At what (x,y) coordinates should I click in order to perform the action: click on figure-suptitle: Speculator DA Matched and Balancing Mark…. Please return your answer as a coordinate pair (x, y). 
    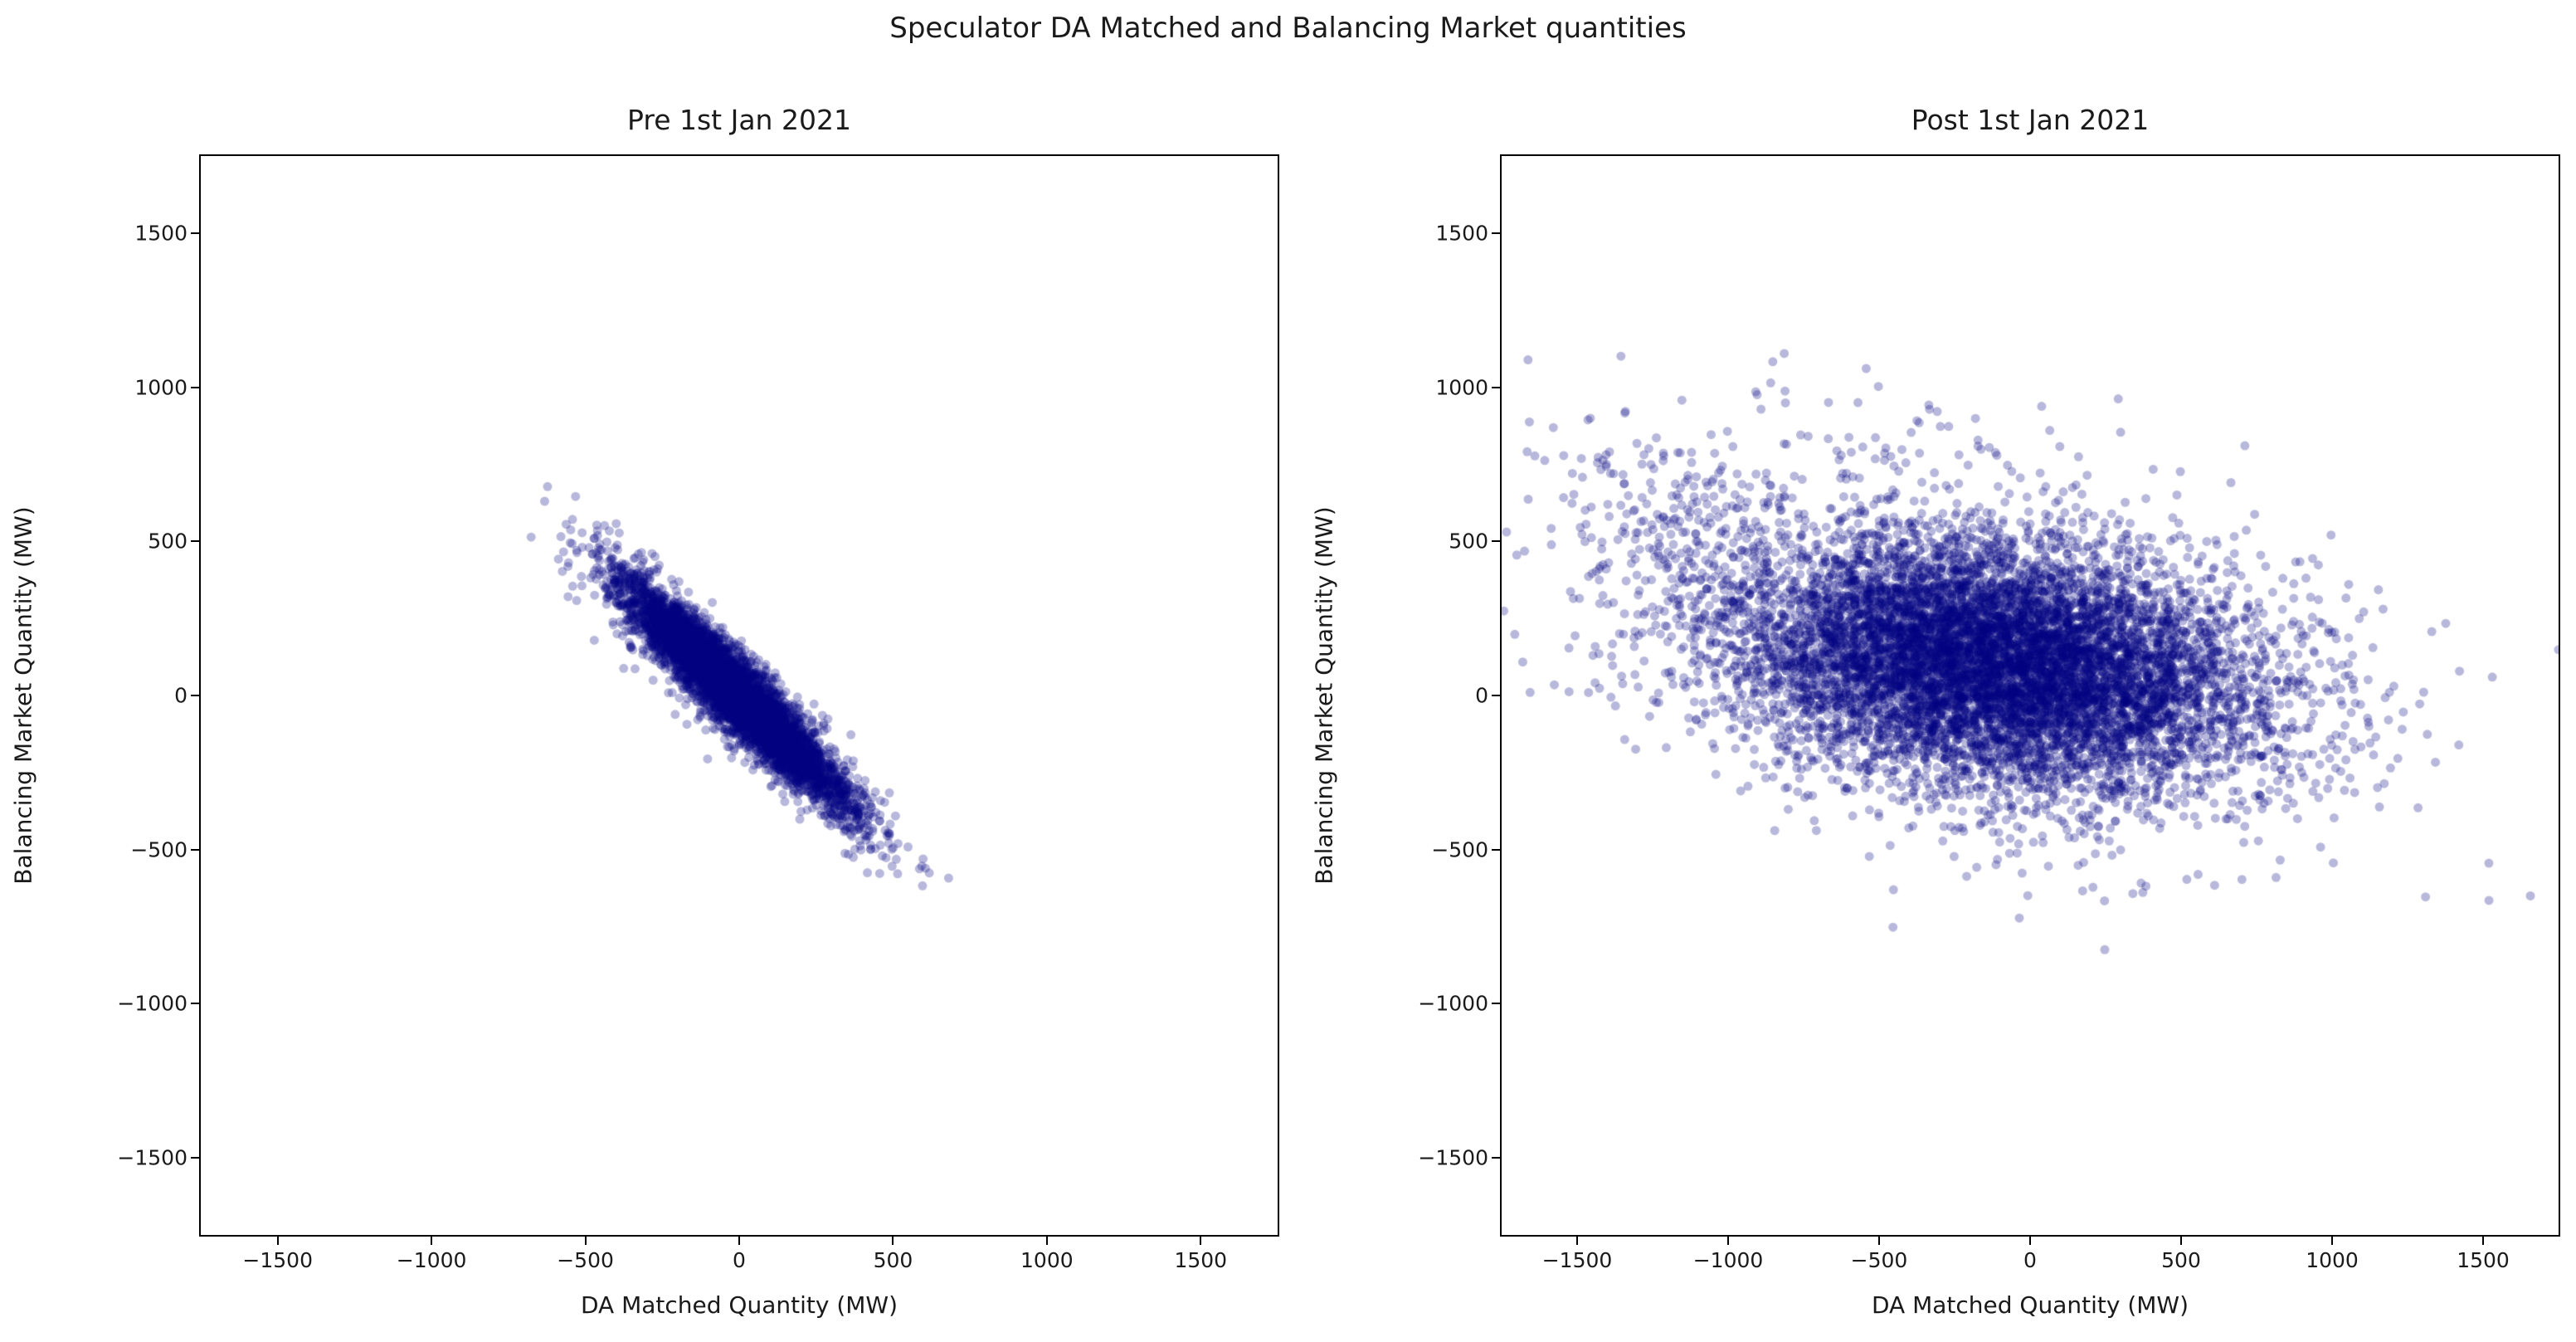
    Looking at the image, I should click on (1288, 28).